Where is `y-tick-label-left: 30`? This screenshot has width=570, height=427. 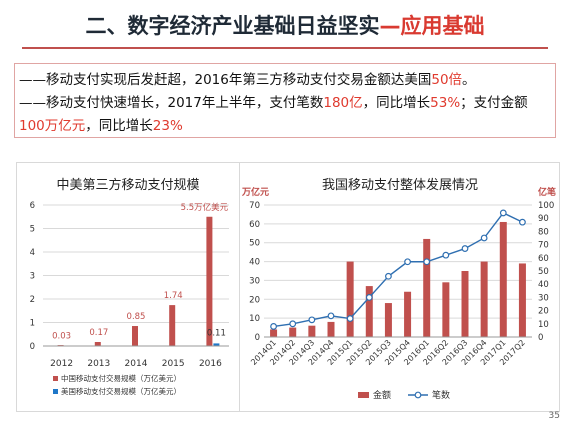 y-tick-label-left: 30 is located at coordinates (254, 281).